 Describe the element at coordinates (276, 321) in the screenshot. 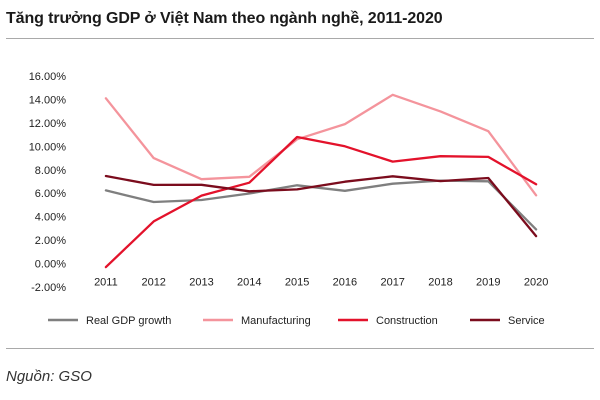

I see `legend-label: Manufacturing` at that location.